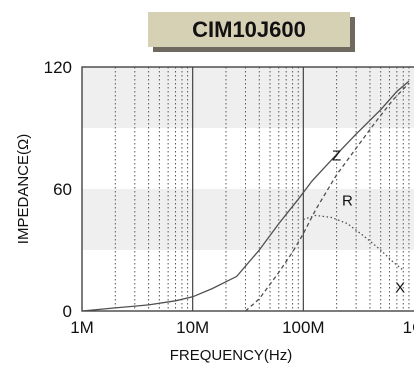 The image size is (414, 367). I want to click on x-axis-label: FREQUENCY(Hz), so click(231, 355).